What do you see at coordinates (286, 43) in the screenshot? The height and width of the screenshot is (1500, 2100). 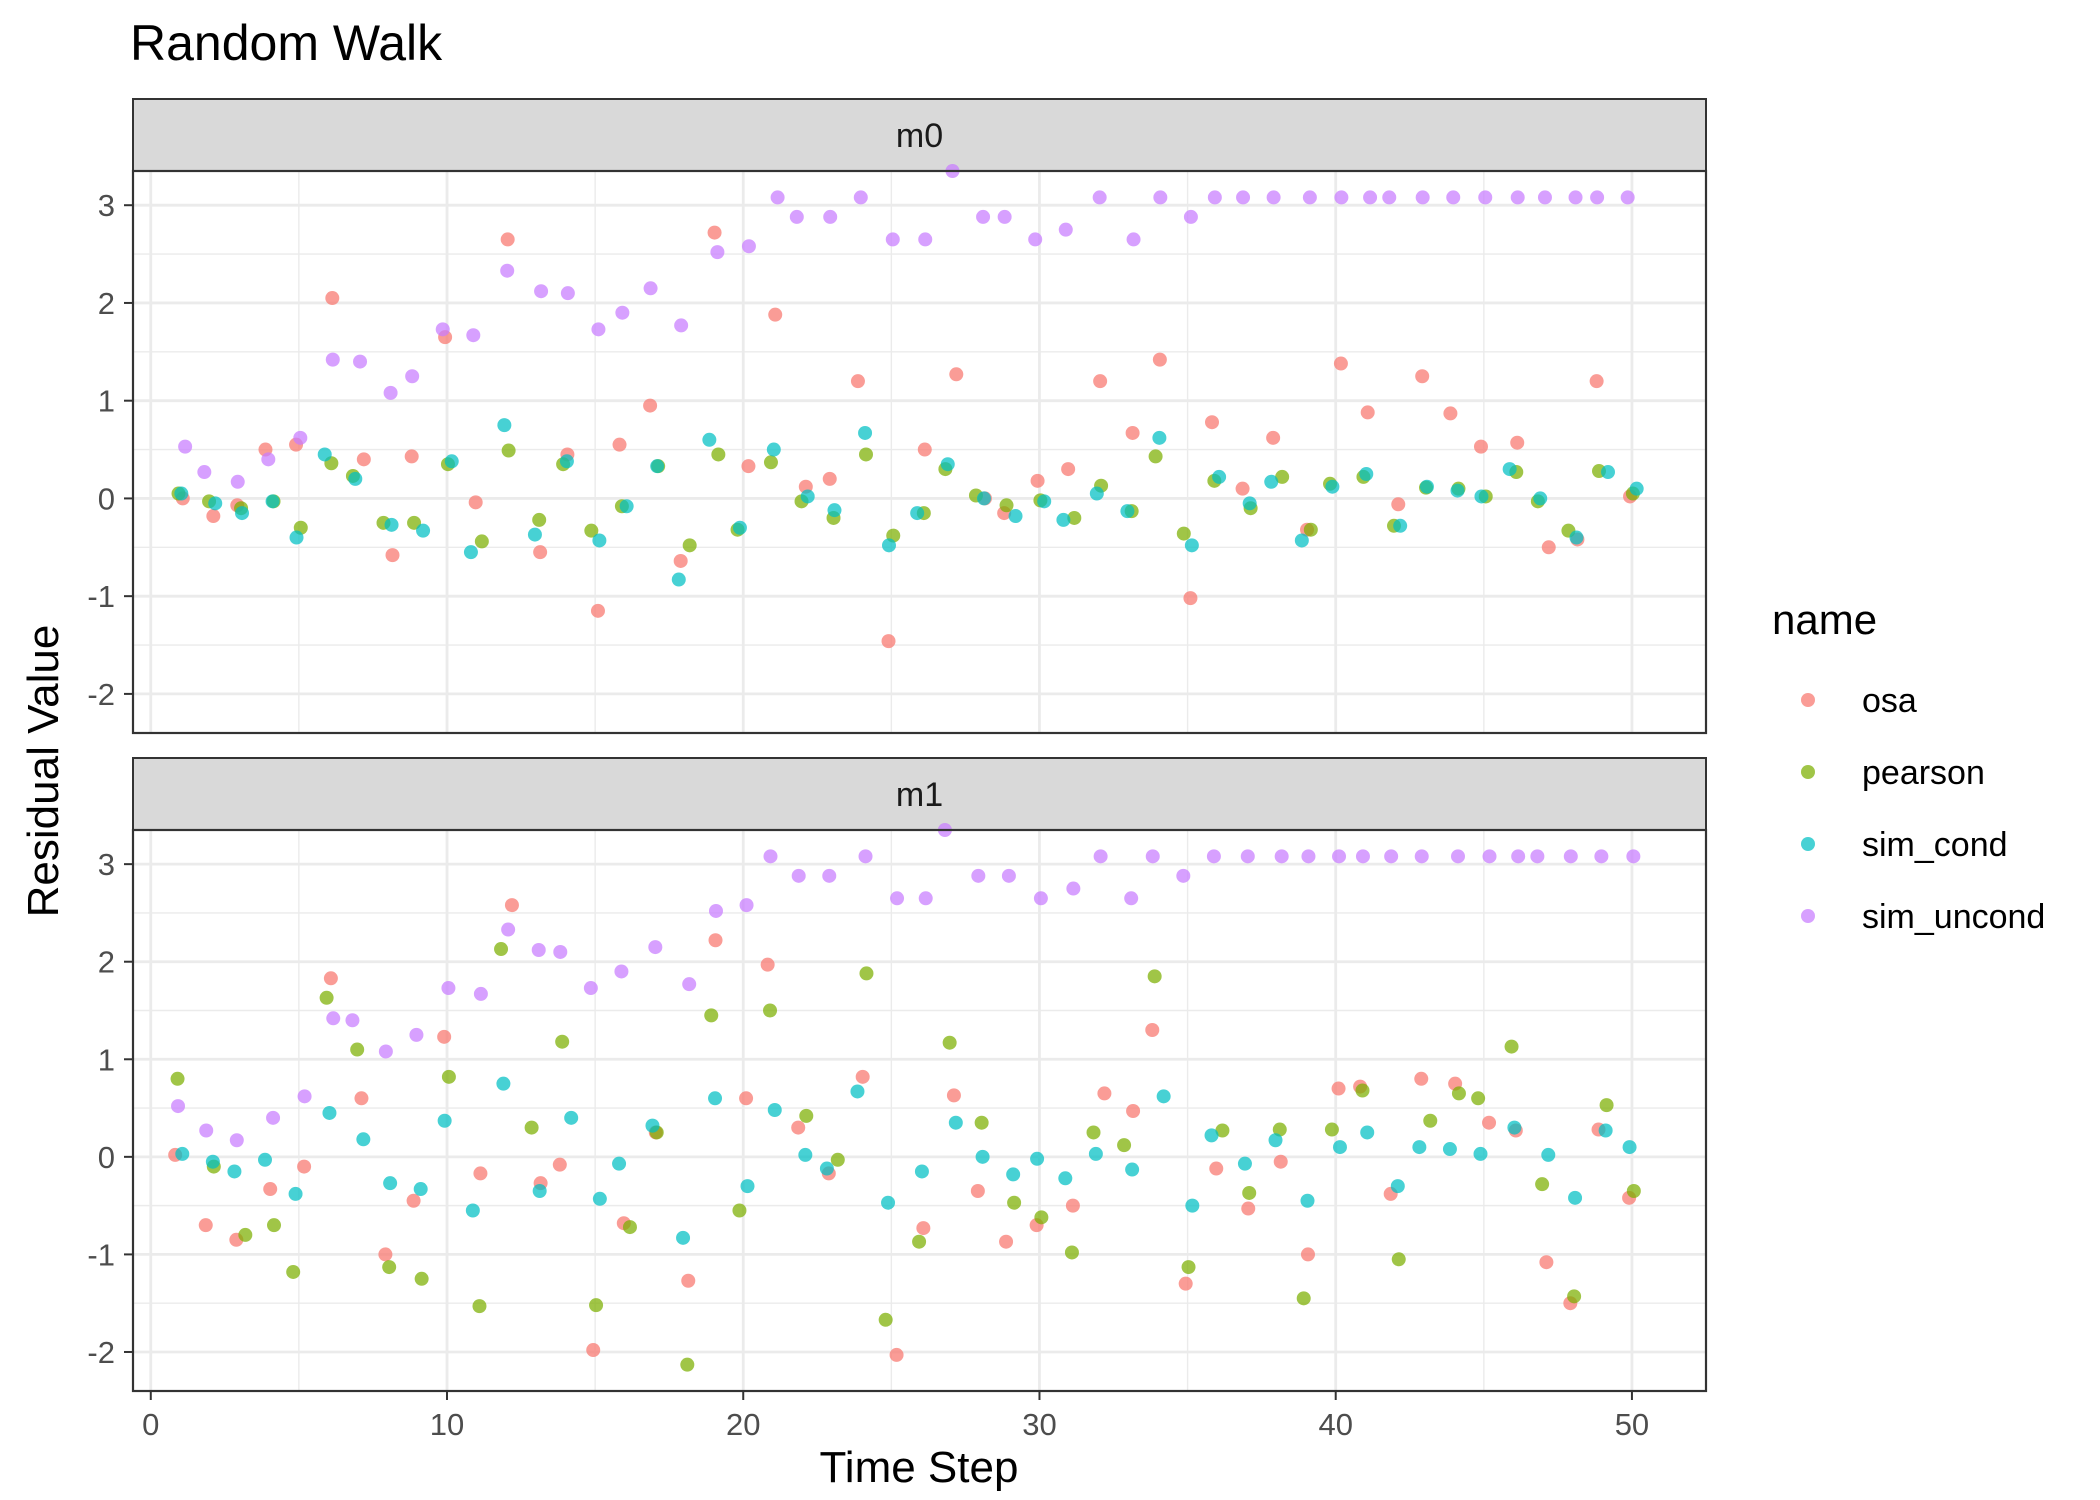 I see `chart-title: Random Walk` at bounding box center [286, 43].